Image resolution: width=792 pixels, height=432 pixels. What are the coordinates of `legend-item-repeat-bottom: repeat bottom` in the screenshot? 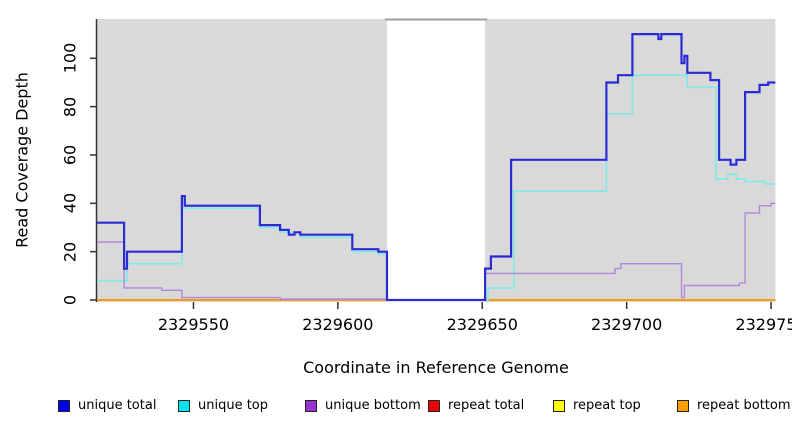 It's located at (734, 405).